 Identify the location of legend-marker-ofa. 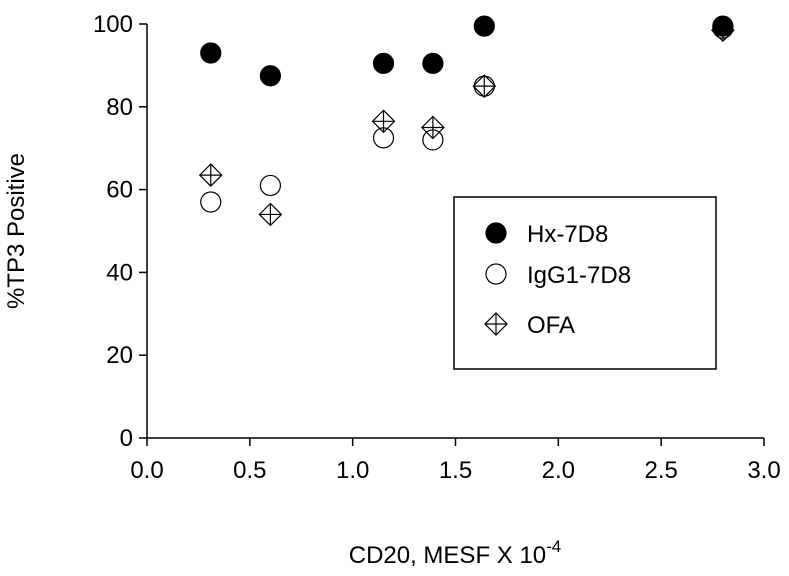
(496, 324).